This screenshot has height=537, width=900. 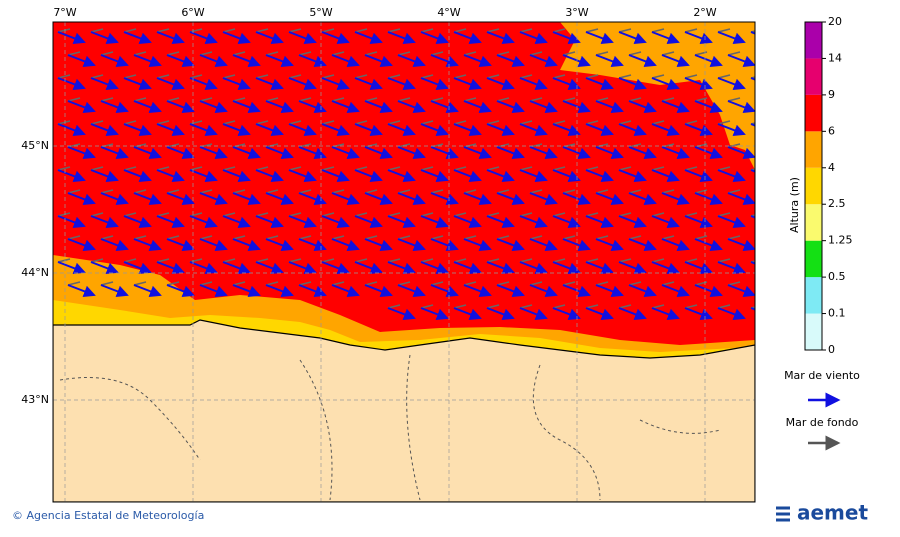 I want to click on legend-wind: Mar de viento, so click(x=822, y=375).